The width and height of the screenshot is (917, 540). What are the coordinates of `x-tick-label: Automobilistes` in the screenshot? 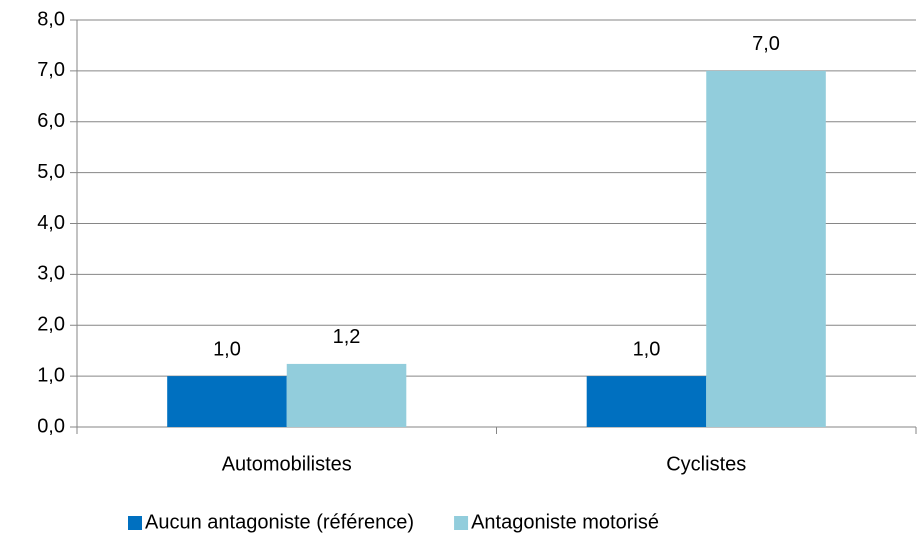 It's located at (287, 464).